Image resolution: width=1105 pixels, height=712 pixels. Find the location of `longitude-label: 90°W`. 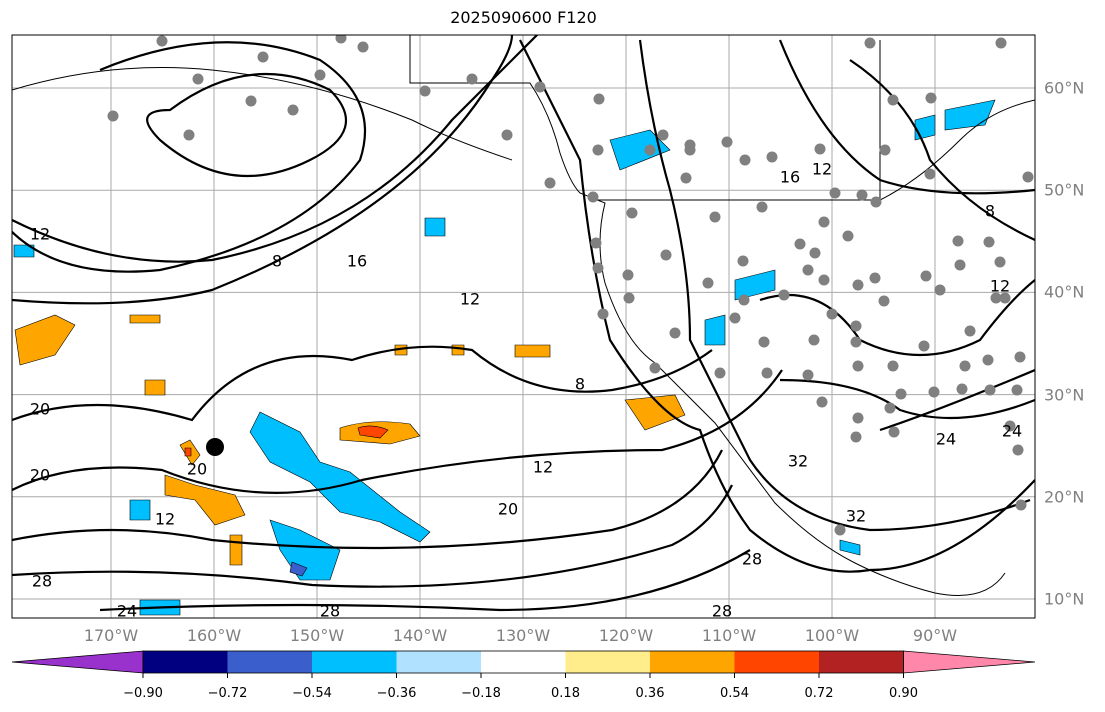

longitude-label: 90°W is located at coordinates (935, 635).